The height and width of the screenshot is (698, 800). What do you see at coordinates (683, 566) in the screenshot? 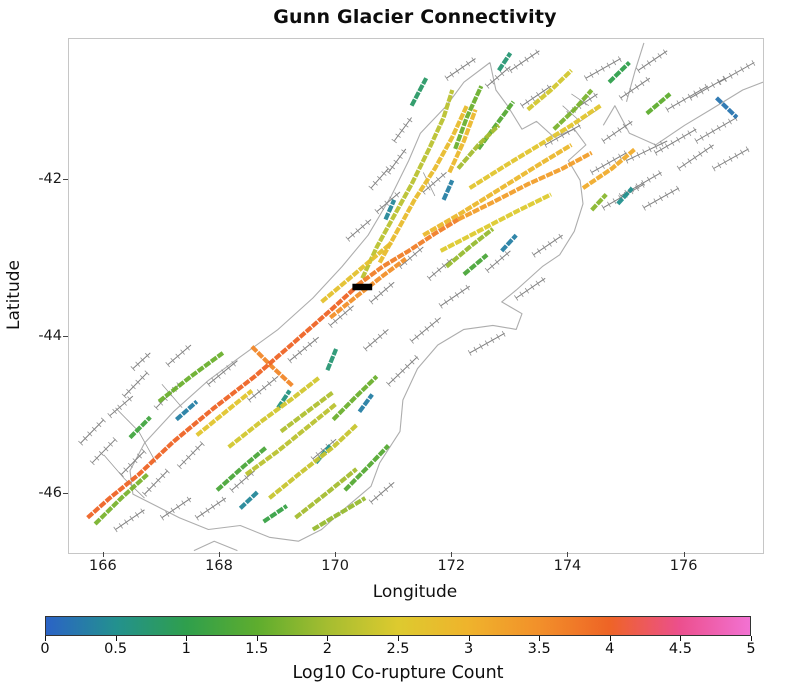
I see `x-tick-label: 176` at bounding box center [683, 566].